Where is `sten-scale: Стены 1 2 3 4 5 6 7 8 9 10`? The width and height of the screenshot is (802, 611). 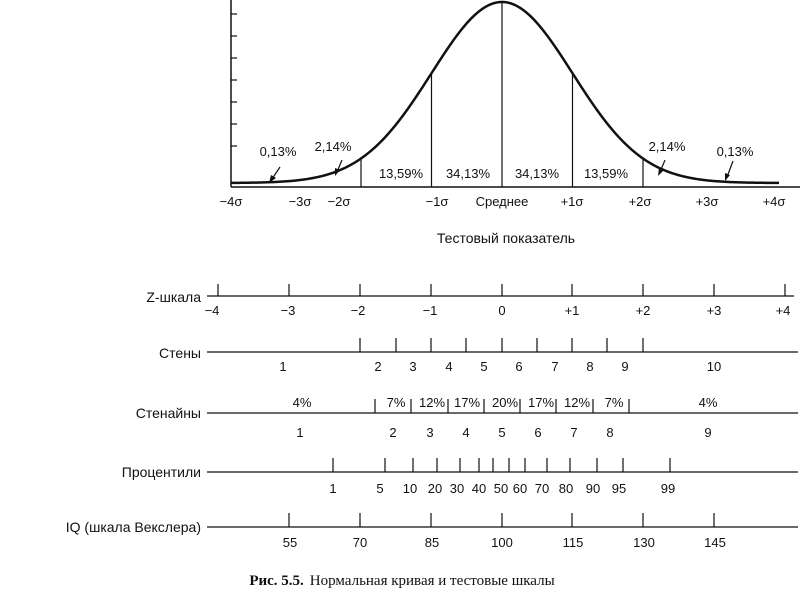
sten-scale: Стены 1 2 3 4 5 6 7 8 9 10 is located at coordinates (478, 356).